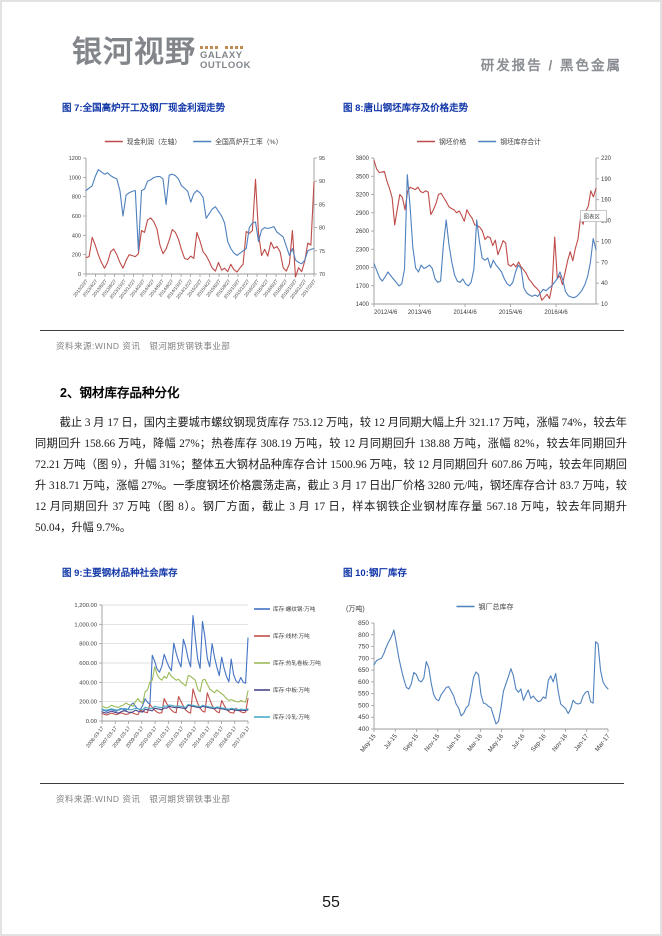 The image size is (662, 936). Describe the element at coordinates (91, 722) in the screenshot. I see `svg-text: 0.00` at that location.